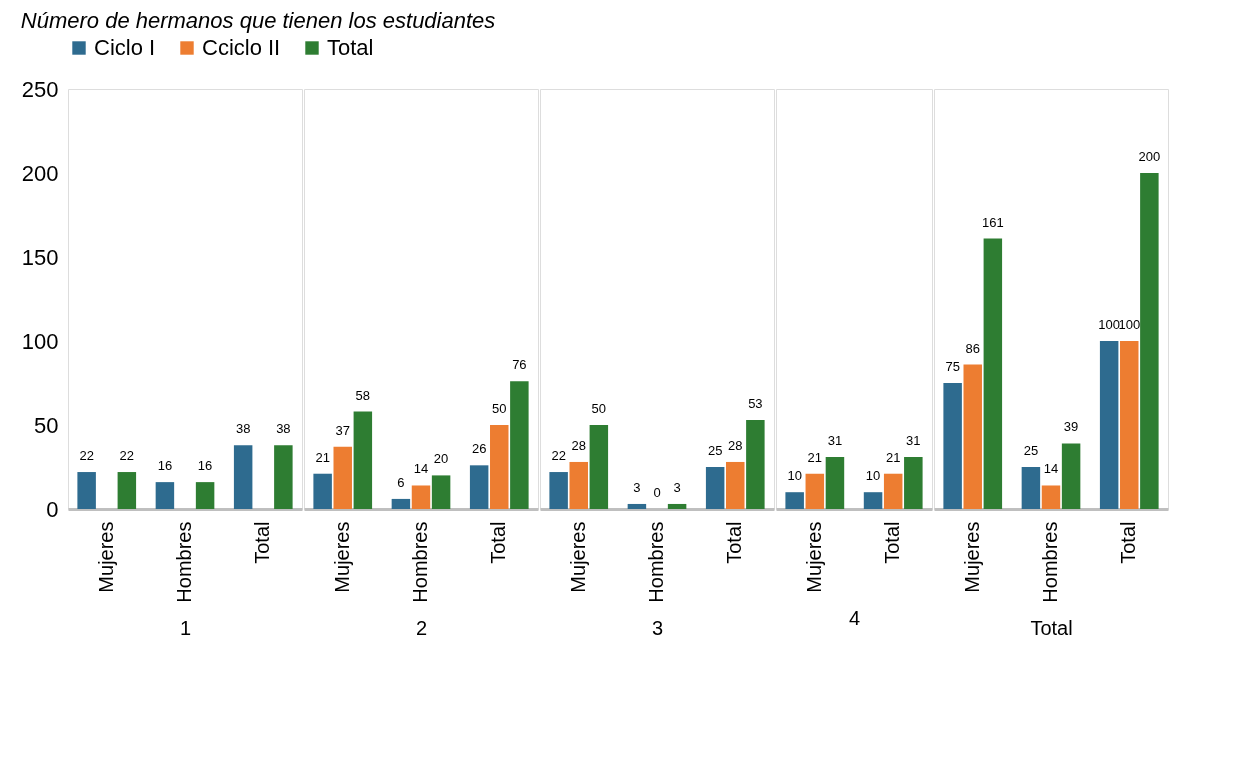 The height and width of the screenshot is (757, 1239). What do you see at coordinates (350, 47) in the screenshot?
I see `legend-label: Total` at bounding box center [350, 47].